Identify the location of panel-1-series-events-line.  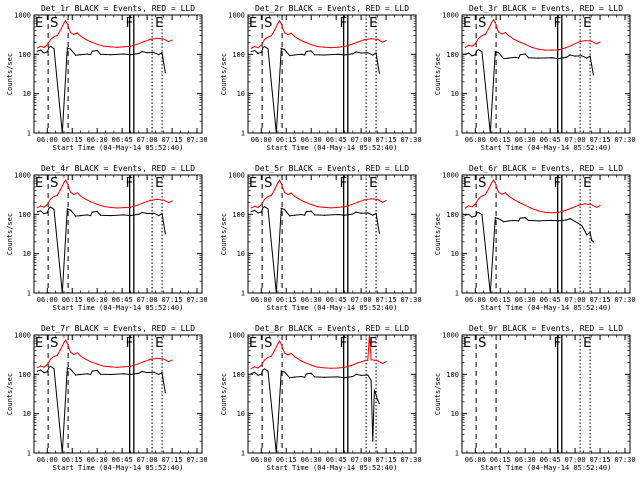
(101, 89).